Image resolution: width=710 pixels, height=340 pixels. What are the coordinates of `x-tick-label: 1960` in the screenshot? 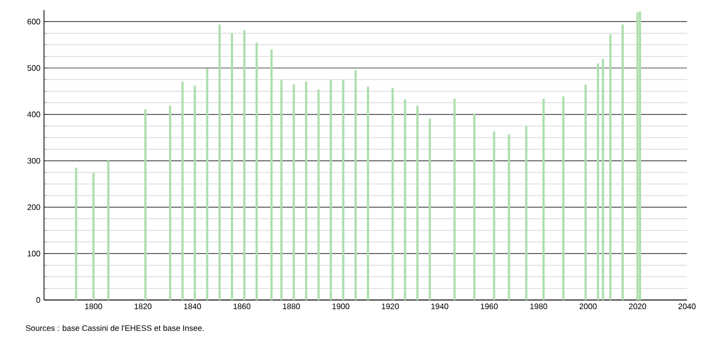 It's located at (489, 307).